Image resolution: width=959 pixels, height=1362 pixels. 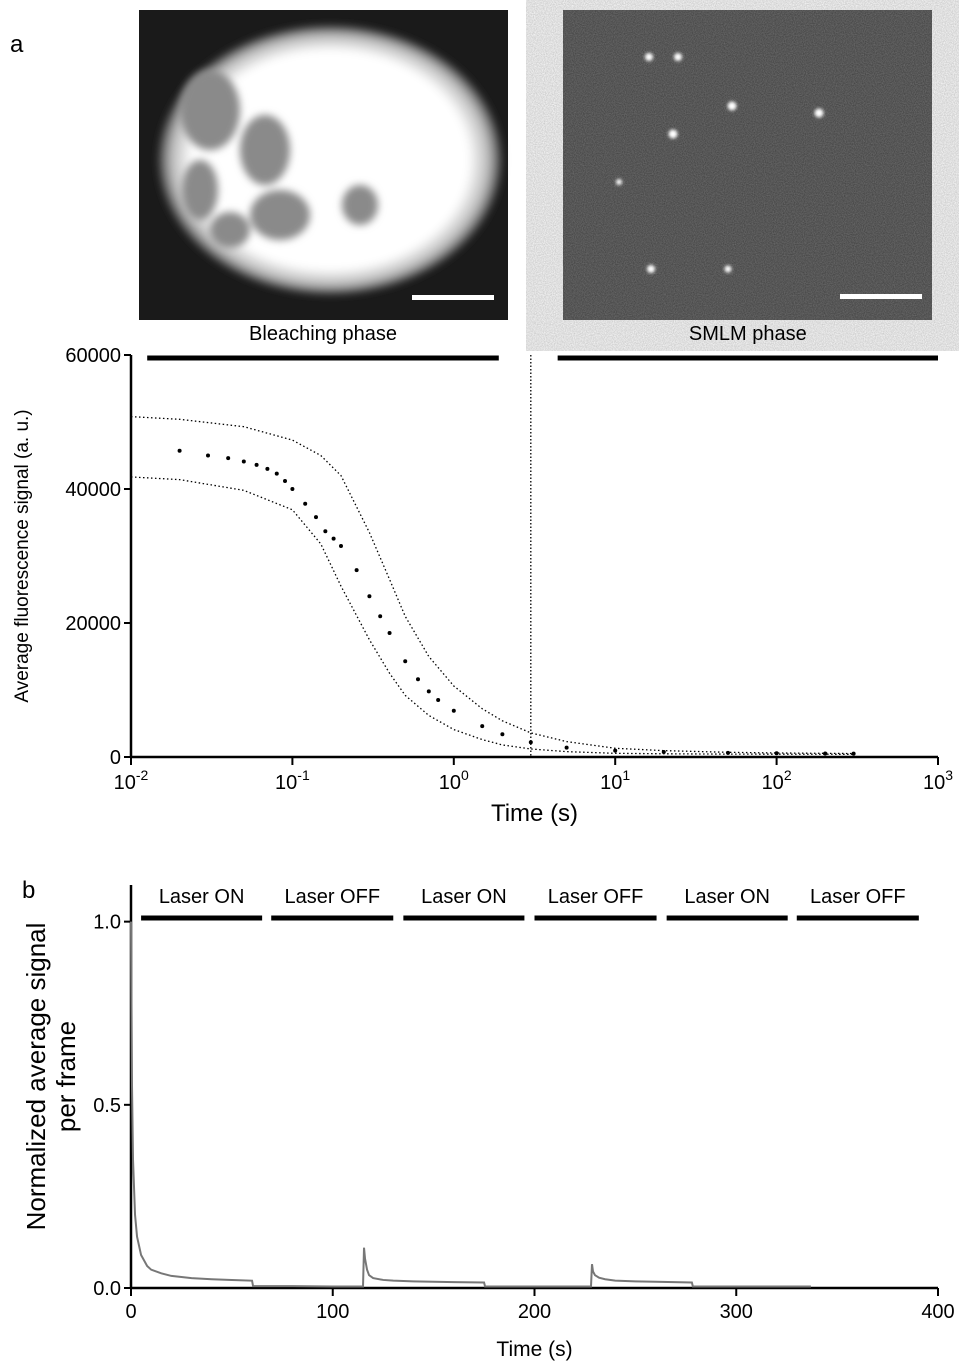 I want to click on x-tick-label: 300, so click(x=736, y=1312).